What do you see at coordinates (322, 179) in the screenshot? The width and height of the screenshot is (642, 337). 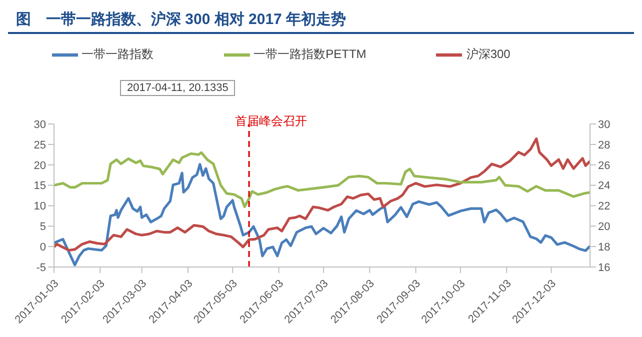 I see `line-series` at bounding box center [322, 179].